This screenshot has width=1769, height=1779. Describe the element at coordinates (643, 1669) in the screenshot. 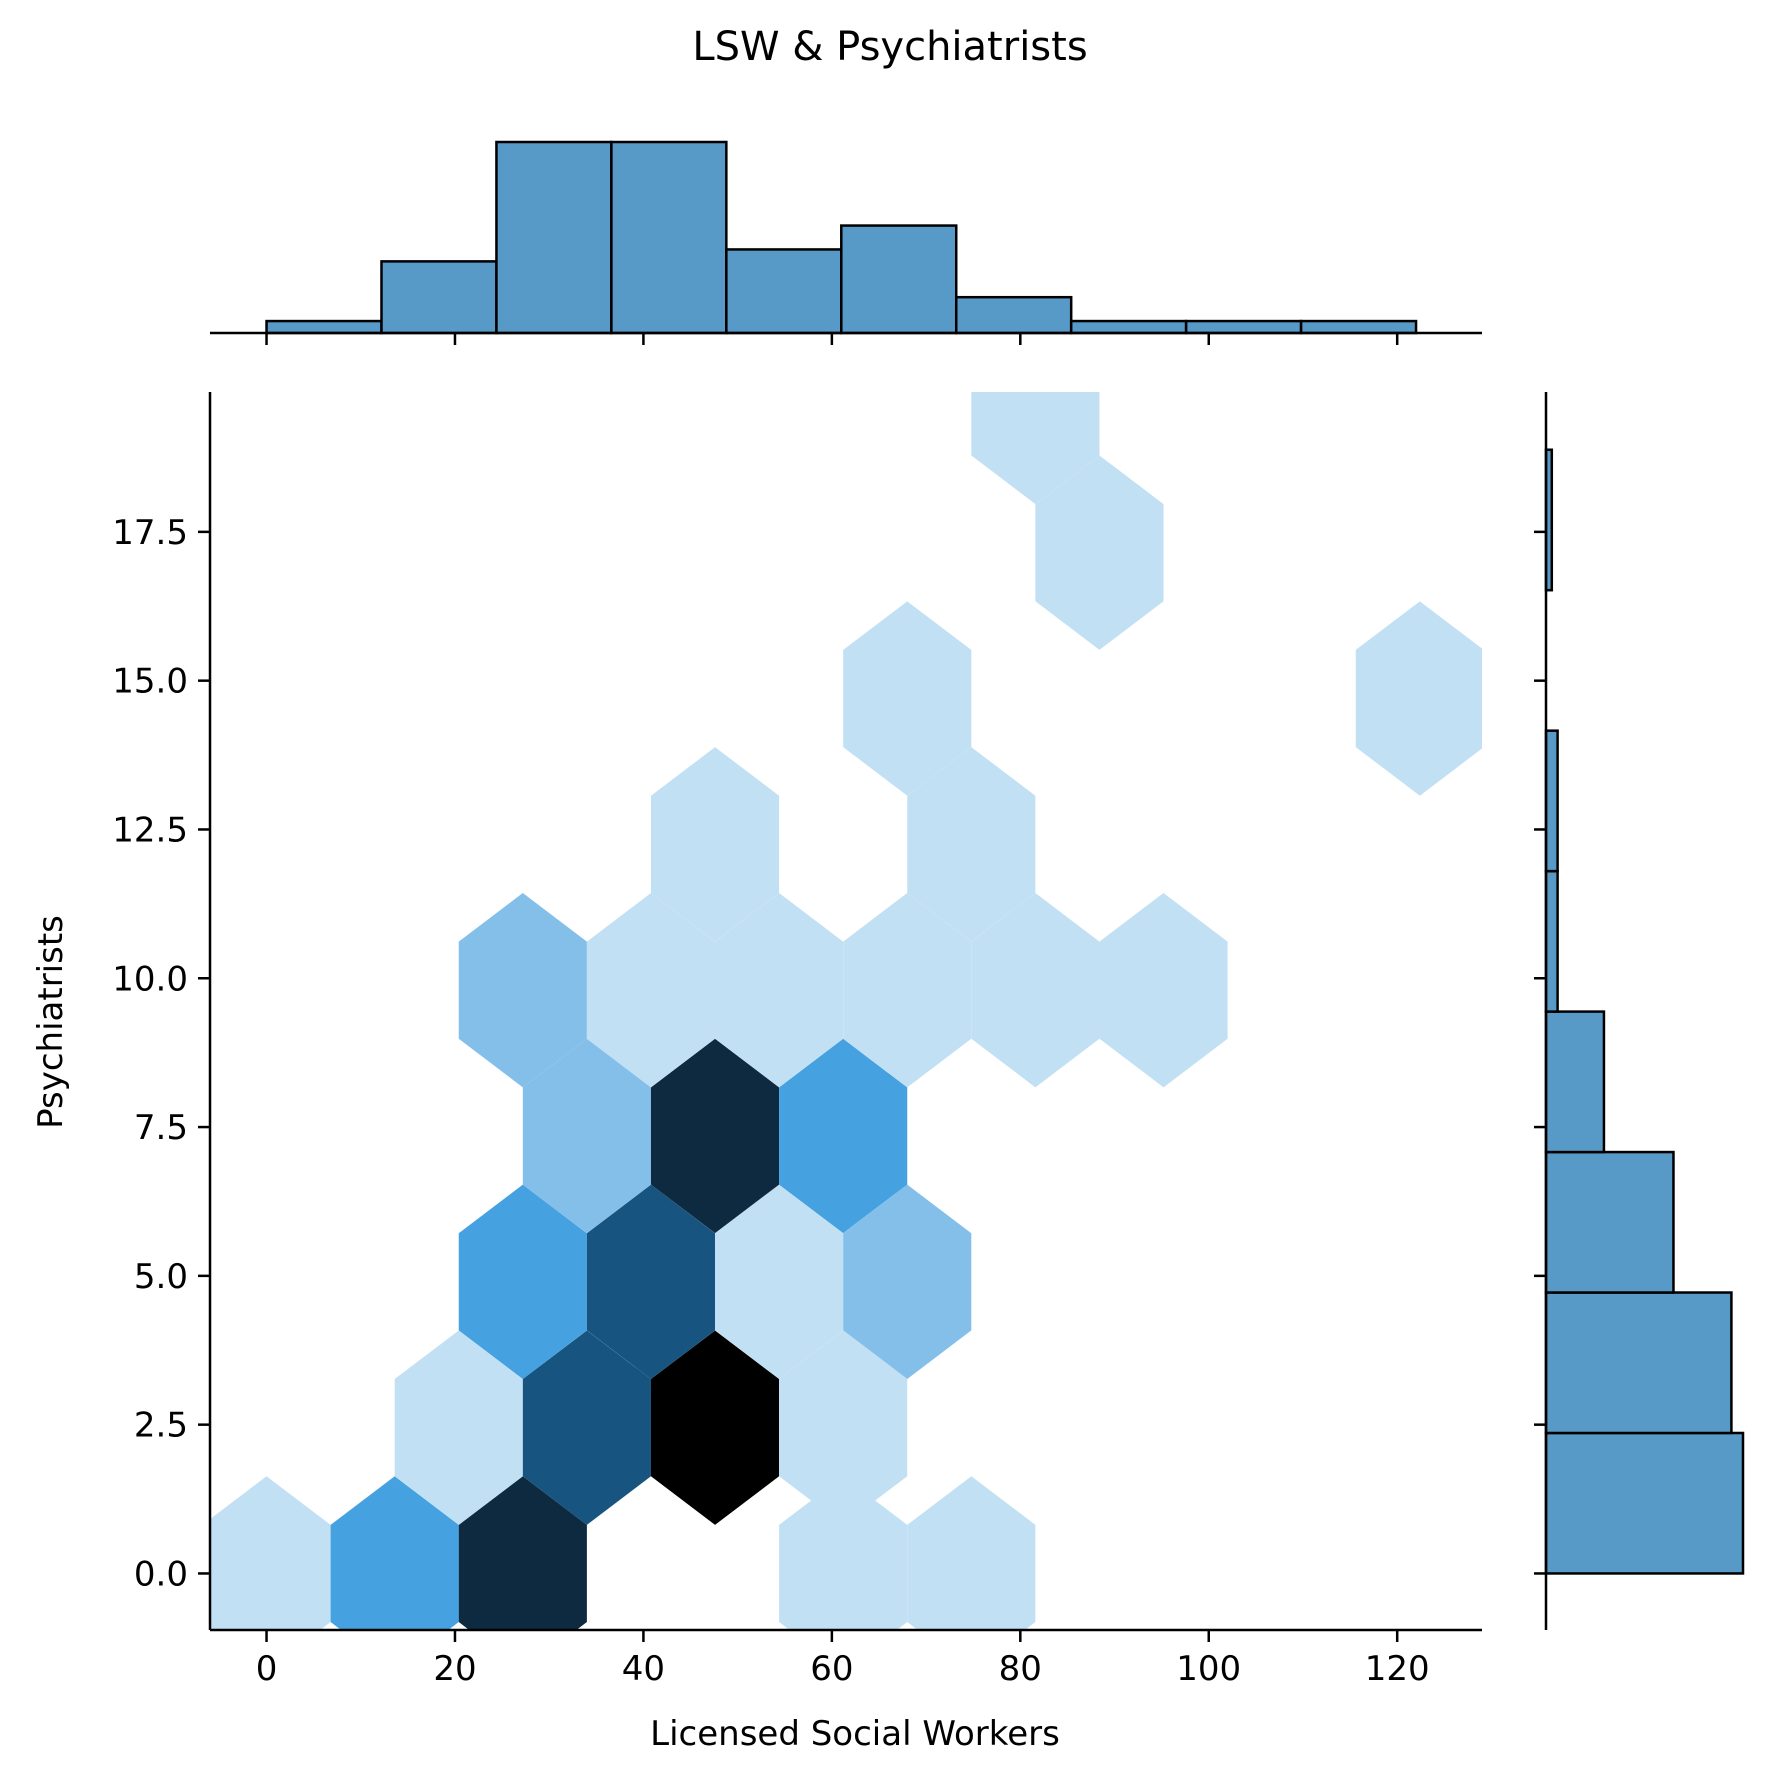

I see `x-tick-label: 40` at that location.